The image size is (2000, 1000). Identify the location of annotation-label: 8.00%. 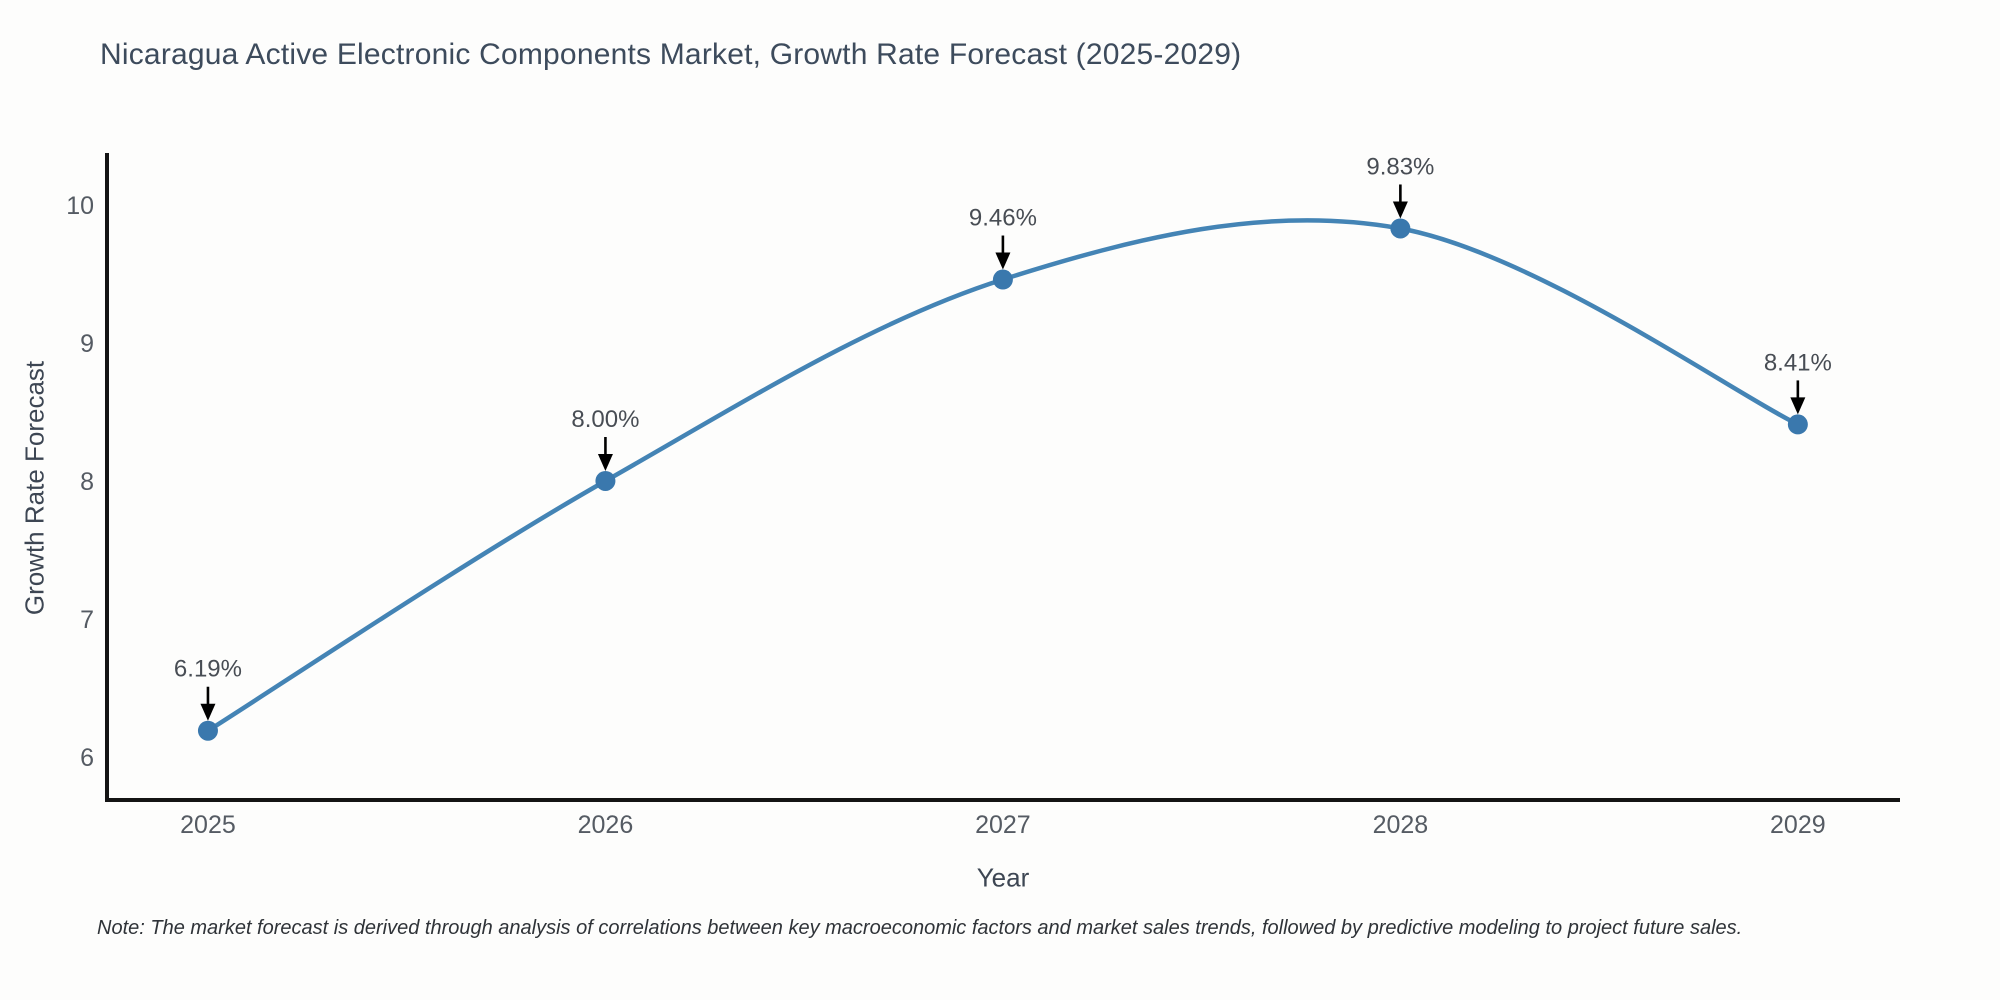
(605, 419).